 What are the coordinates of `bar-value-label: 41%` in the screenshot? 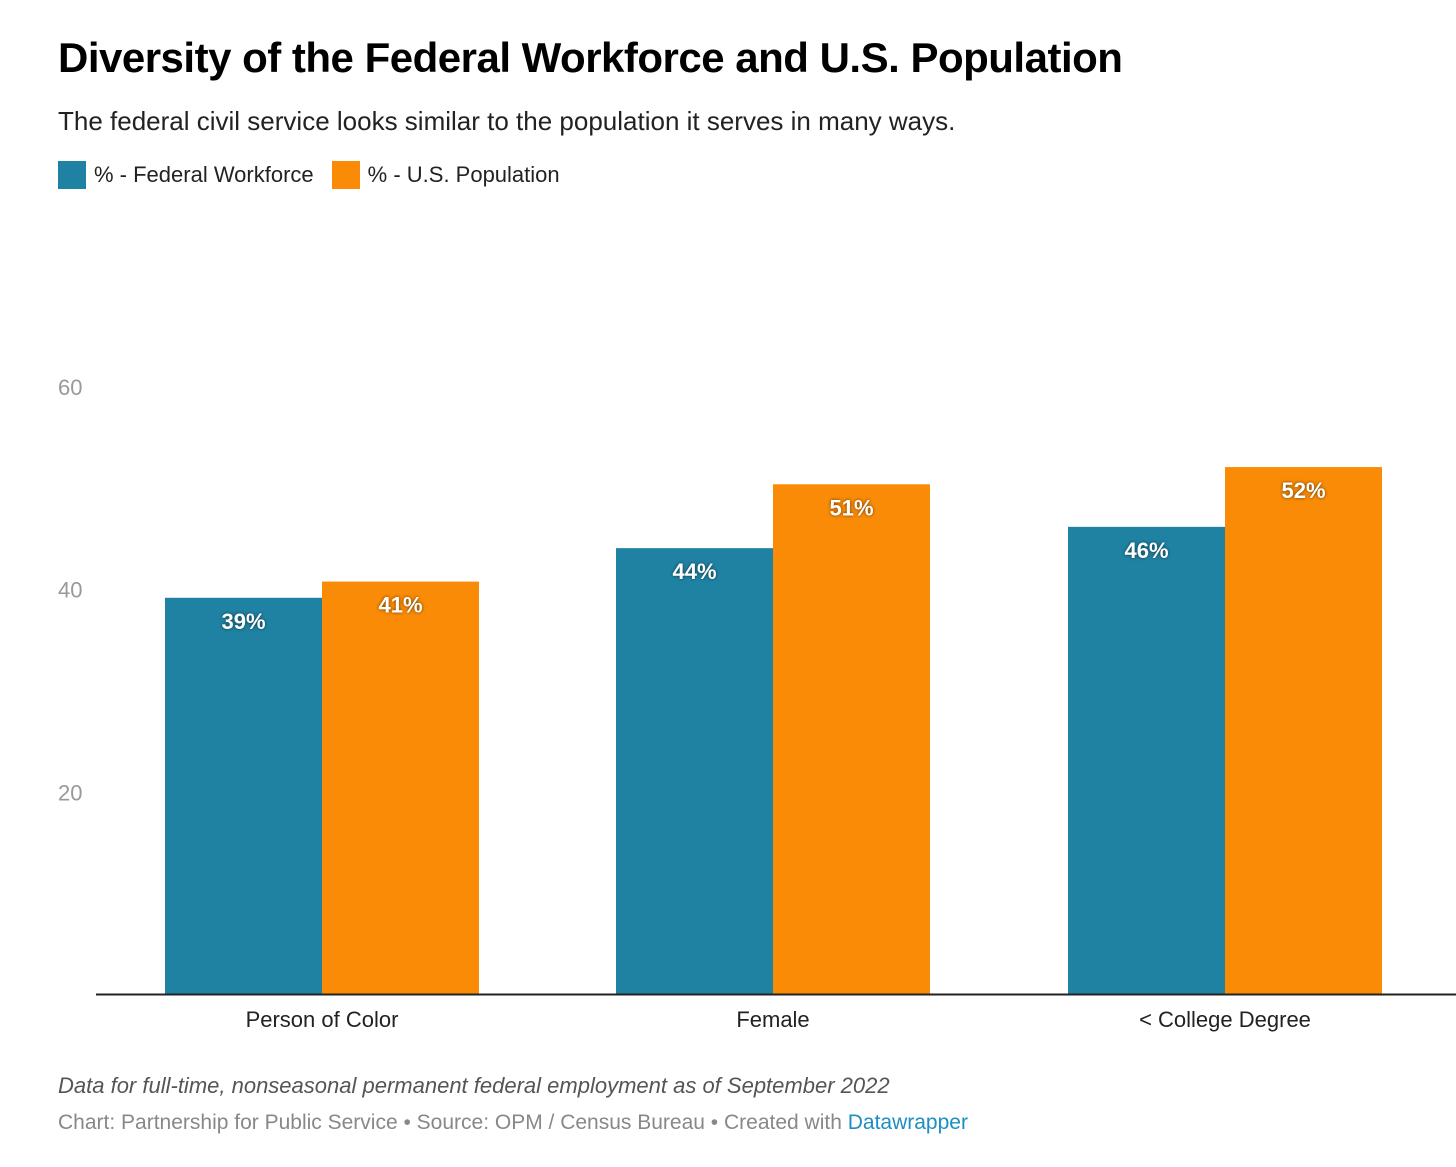 It's located at (400, 605).